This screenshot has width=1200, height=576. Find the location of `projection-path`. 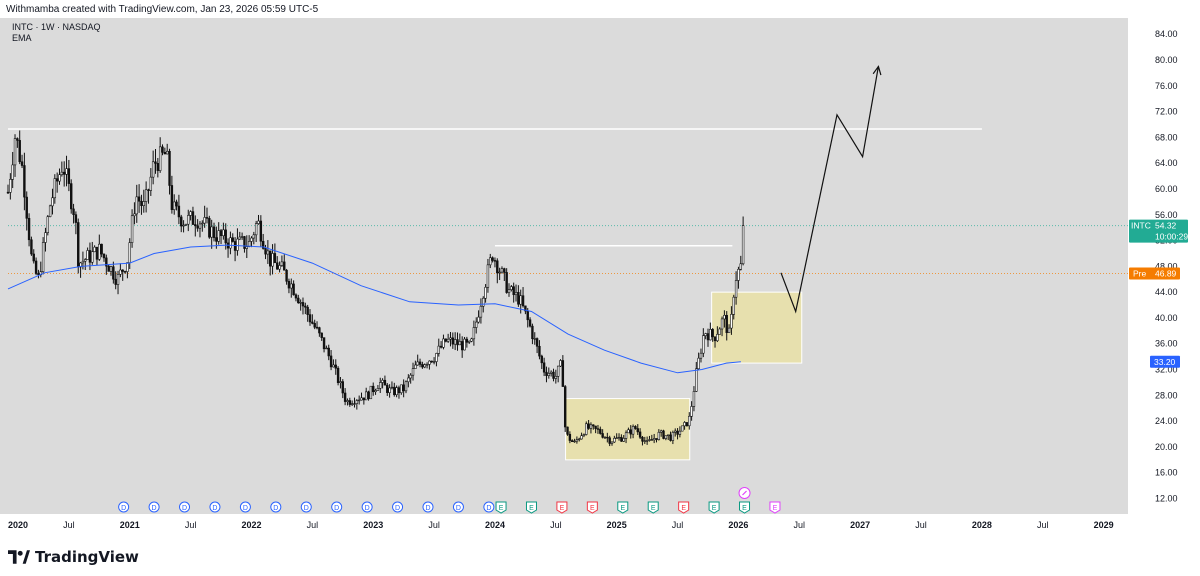

projection-path is located at coordinates (829, 190).